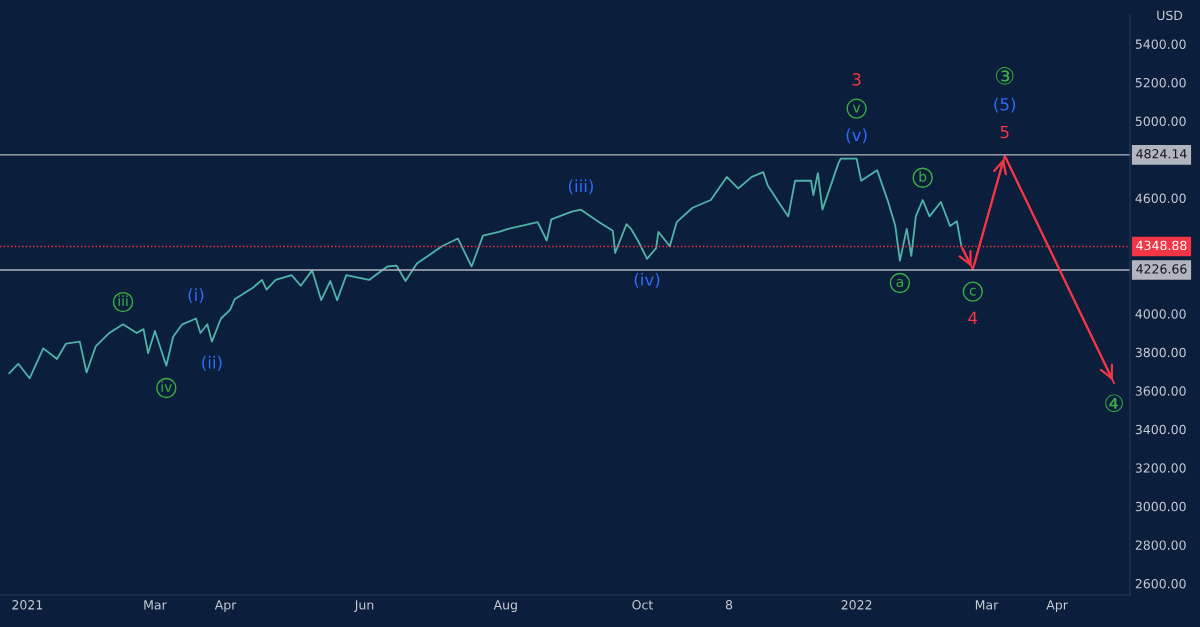  What do you see at coordinates (647, 280) in the screenshot?
I see `annotation: (iv)` at bounding box center [647, 280].